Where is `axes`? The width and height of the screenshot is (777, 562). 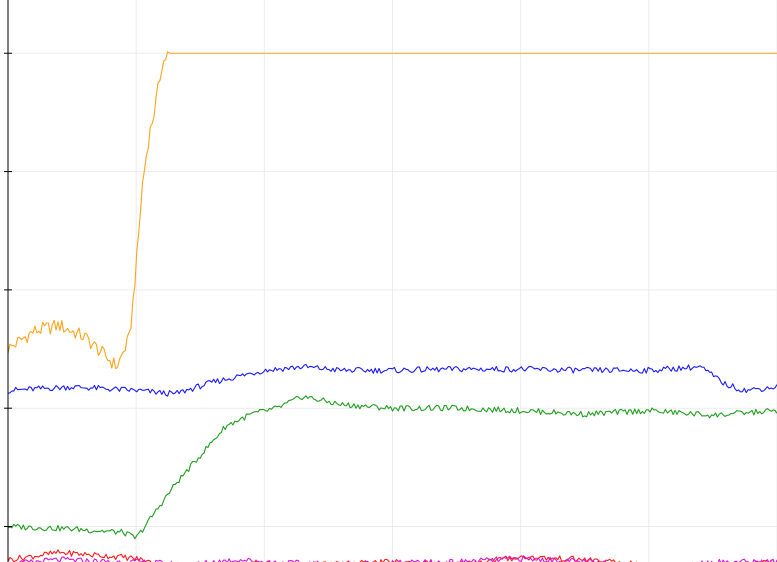 axes is located at coordinates (8, 281).